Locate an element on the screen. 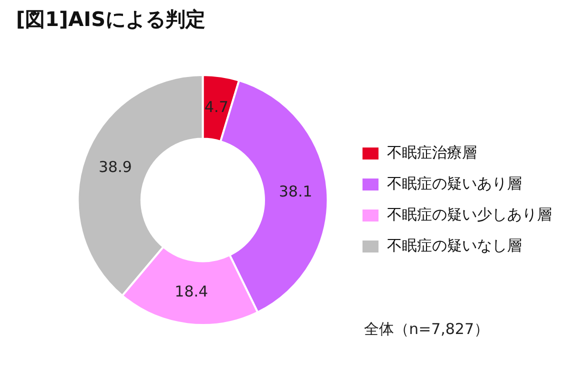 The image size is (572, 376). data-label: 38.1 is located at coordinates (295, 191).